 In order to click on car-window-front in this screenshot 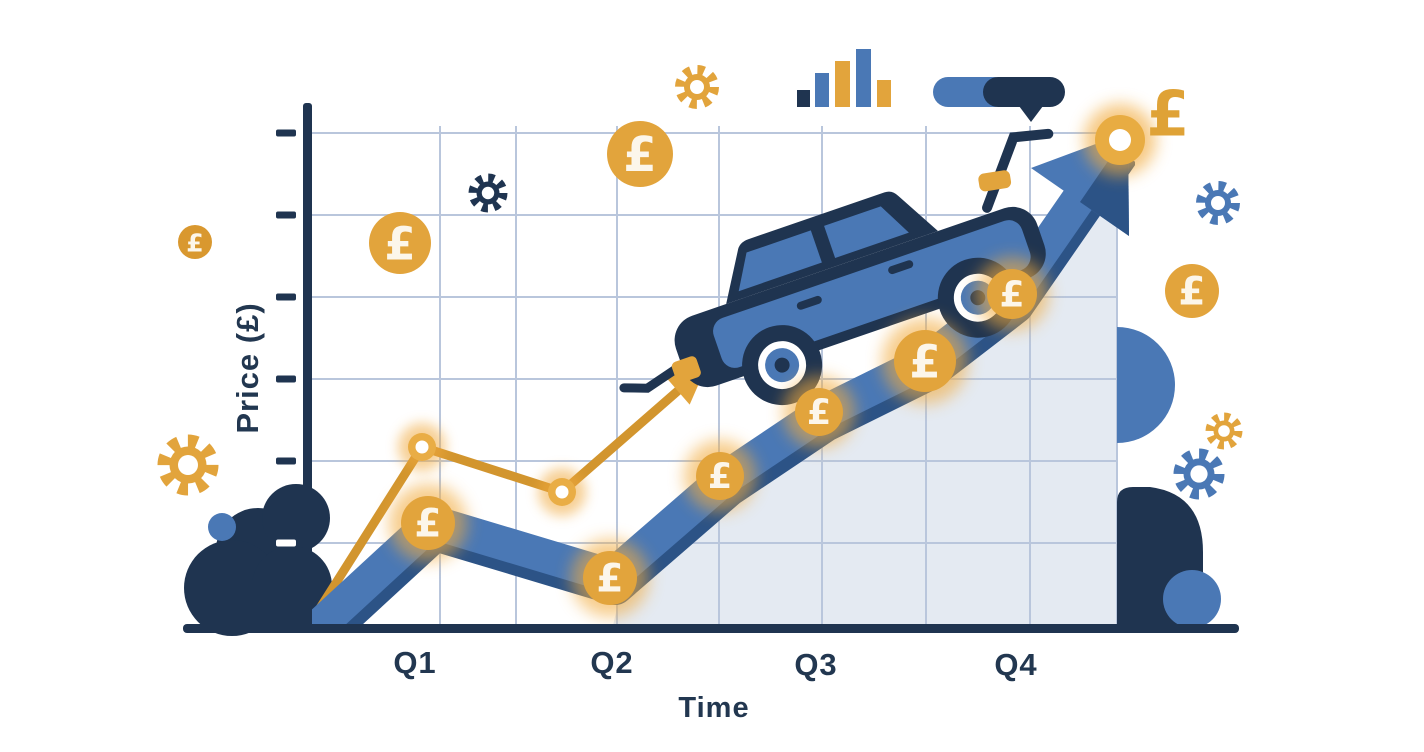, I will do `click(780, 261)`.